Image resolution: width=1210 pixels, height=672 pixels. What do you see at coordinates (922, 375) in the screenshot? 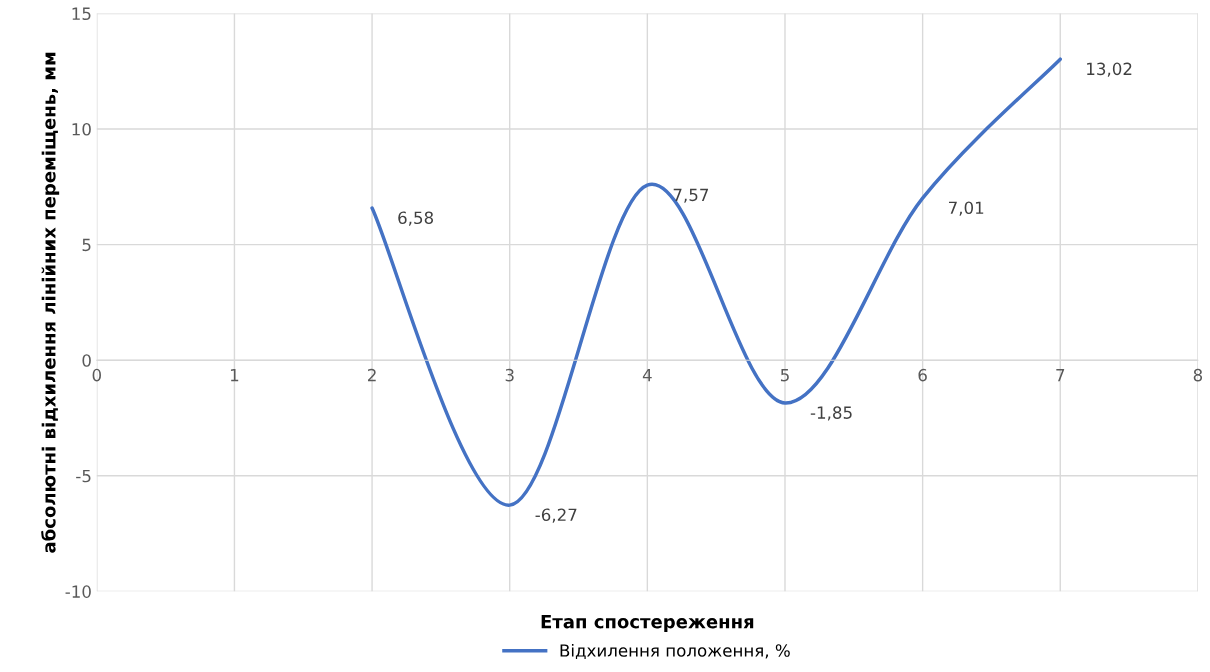
I see `x-tick-label: 6` at bounding box center [922, 375].